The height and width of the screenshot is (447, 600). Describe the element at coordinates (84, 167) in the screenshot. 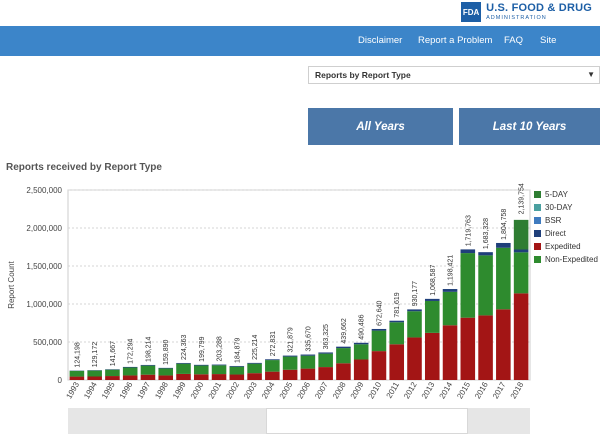

I see `chart-title: Reports received by Report Type` at that location.